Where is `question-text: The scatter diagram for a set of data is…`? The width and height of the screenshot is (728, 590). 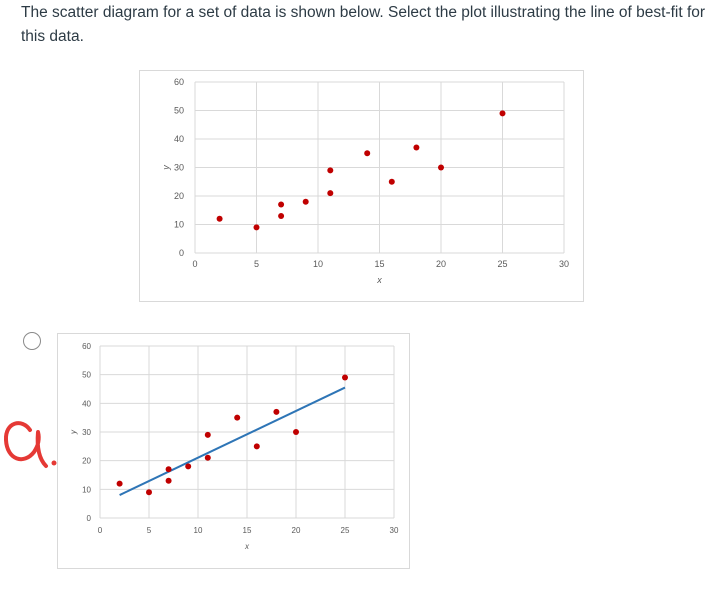
question-text: The scatter diagram for a set of data is… is located at coordinates (363, 24).